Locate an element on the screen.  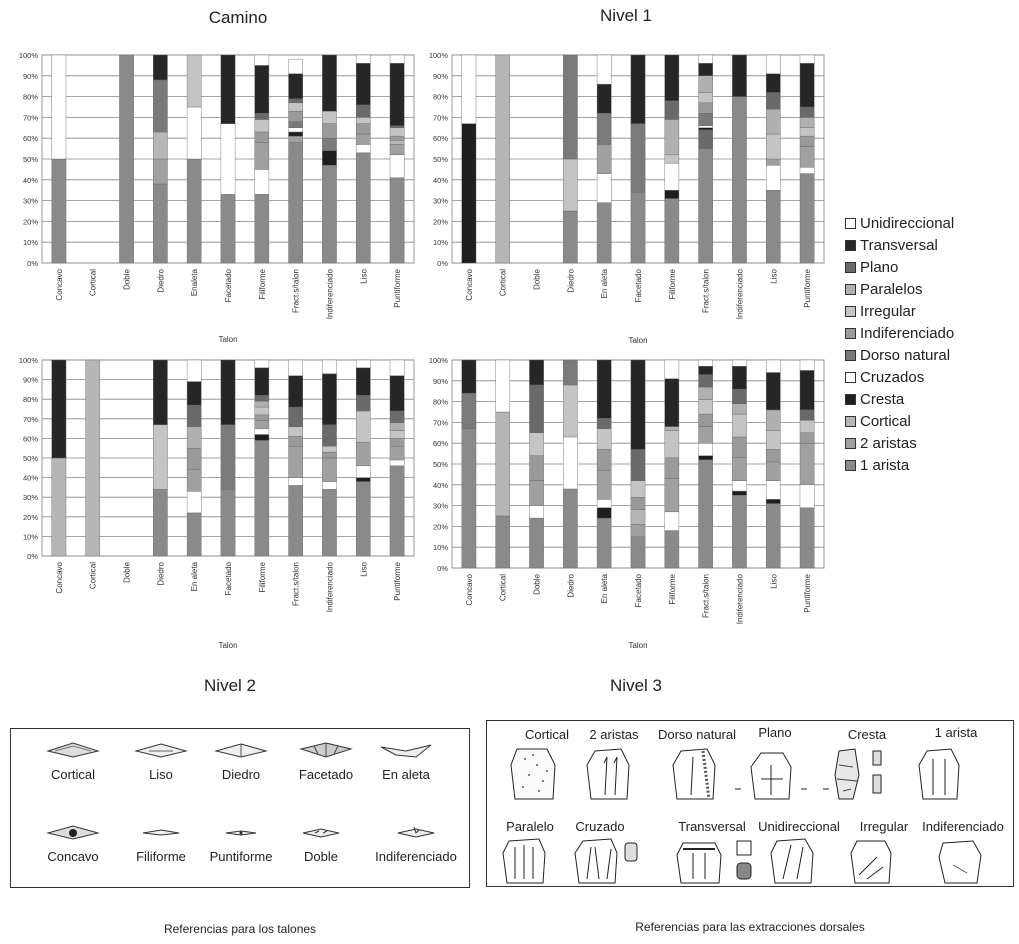
y-tick-label: 40% is located at coordinates (30, 180).